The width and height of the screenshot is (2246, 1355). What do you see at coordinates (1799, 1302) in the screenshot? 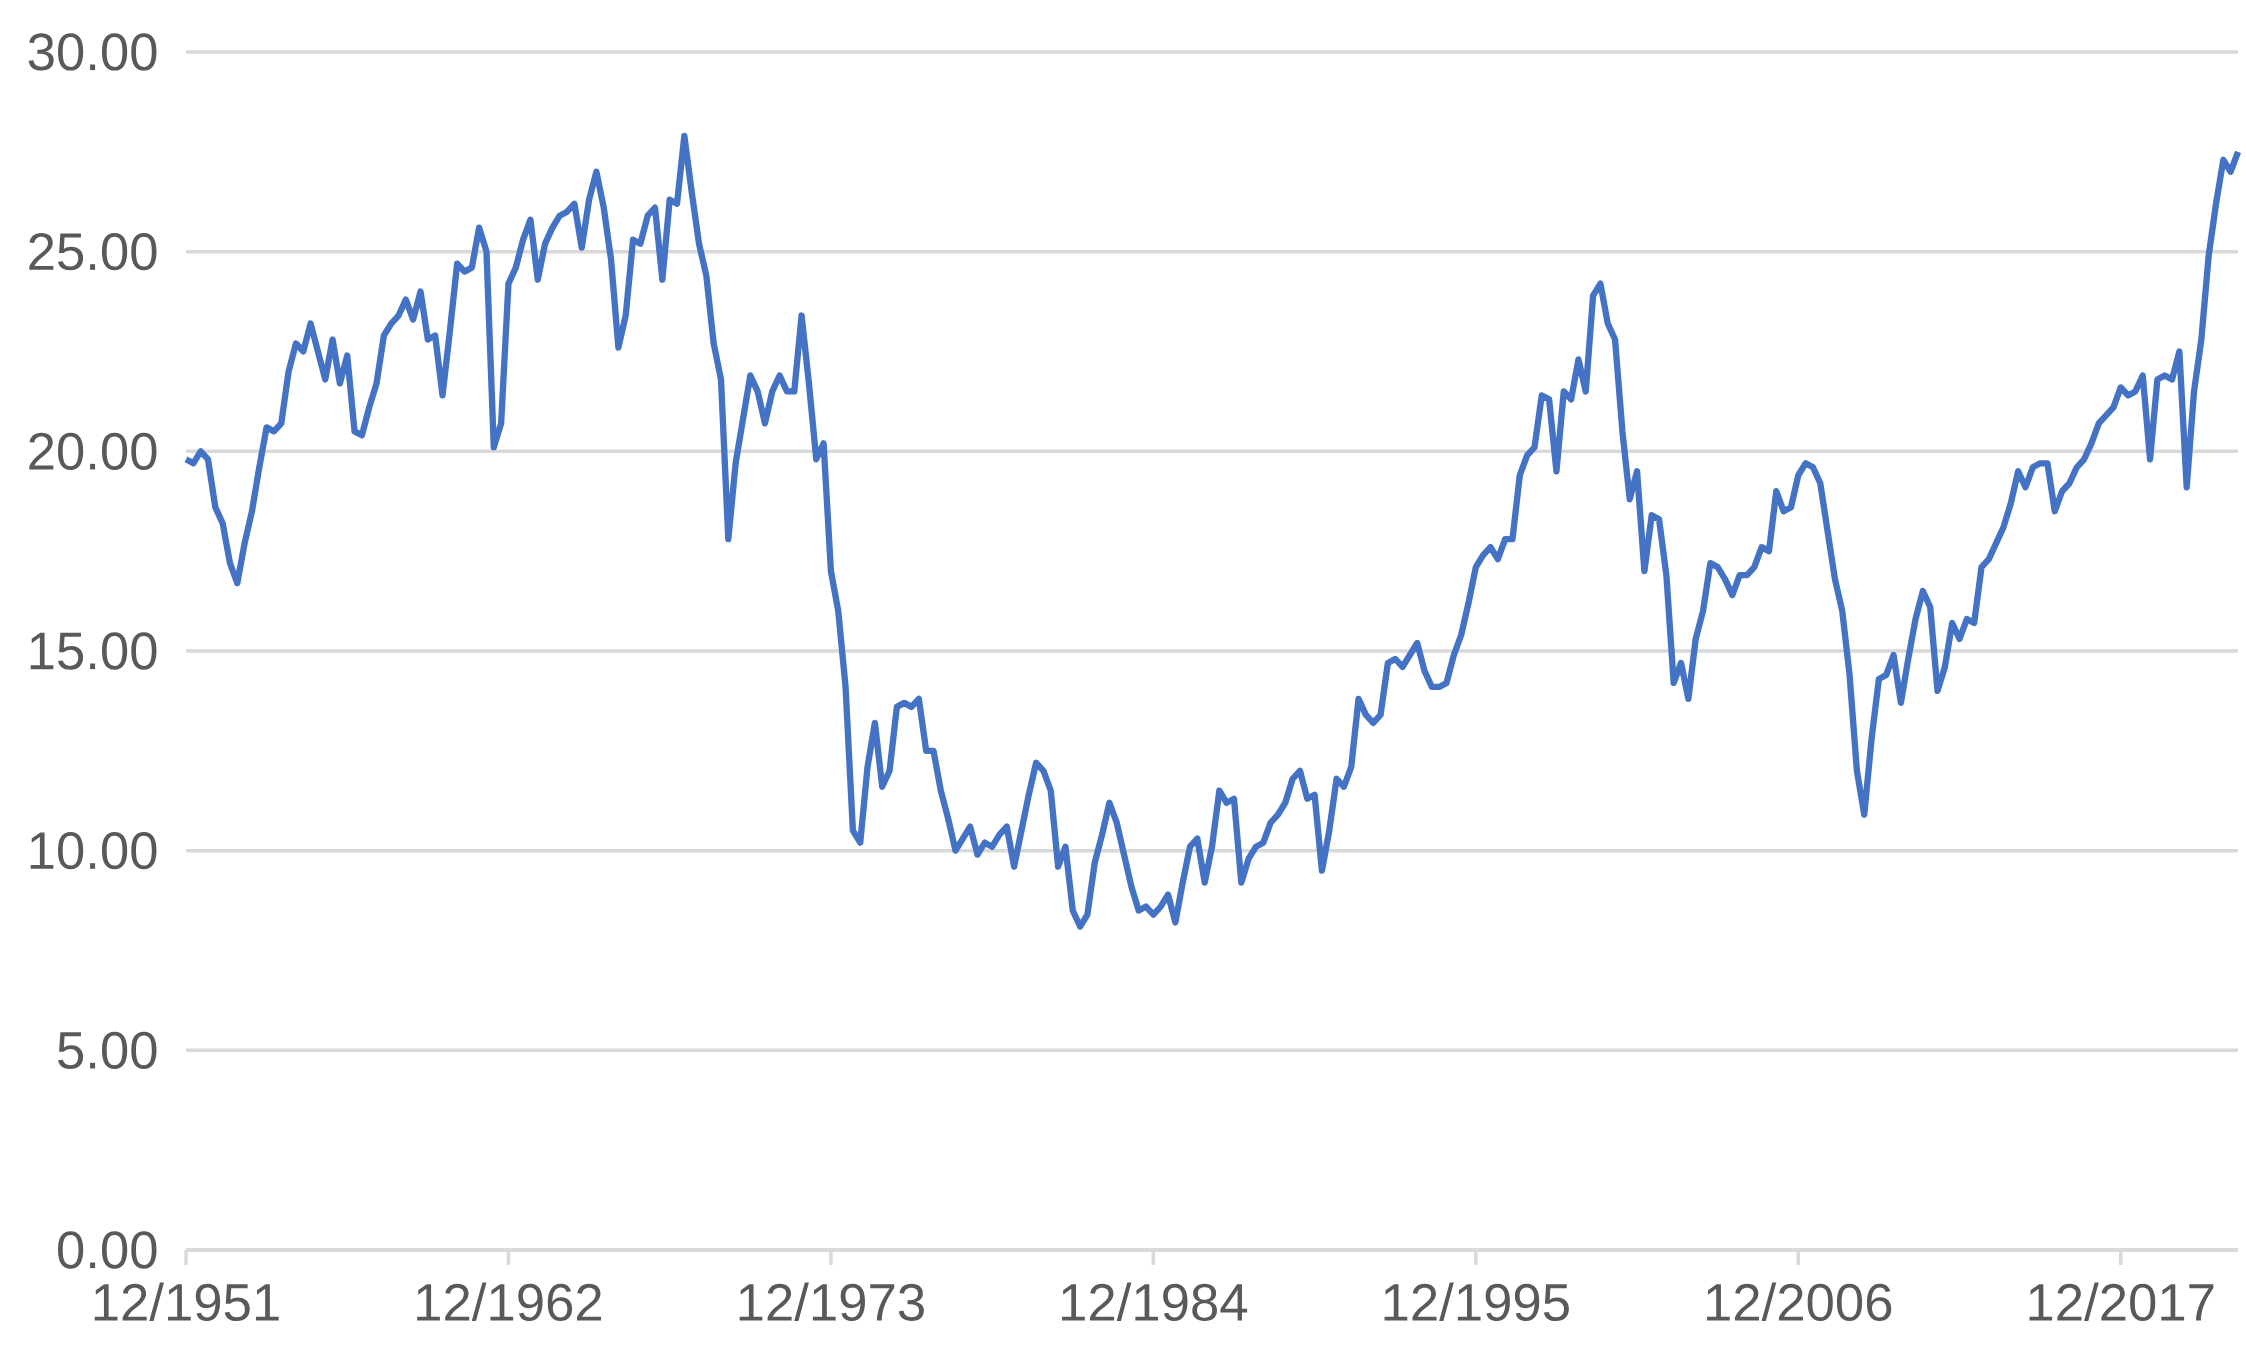
I see `x-tick-label: 12/2006` at bounding box center [1799, 1302].